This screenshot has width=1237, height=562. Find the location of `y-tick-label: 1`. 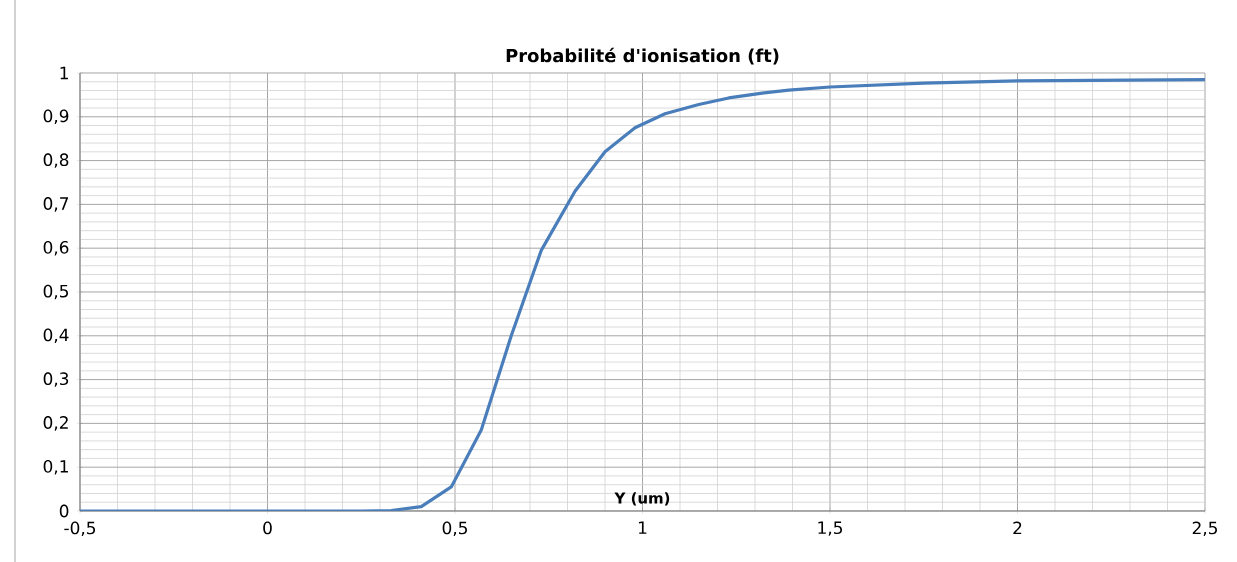

y-tick-label: 1 is located at coordinates (64, 73).